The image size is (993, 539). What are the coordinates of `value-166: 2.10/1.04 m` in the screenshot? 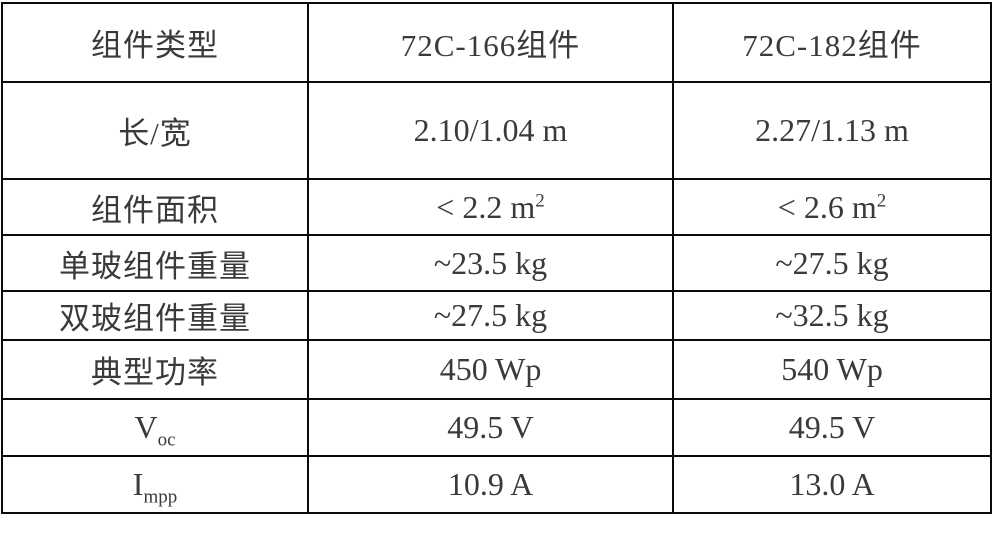 It's located at (490, 130).